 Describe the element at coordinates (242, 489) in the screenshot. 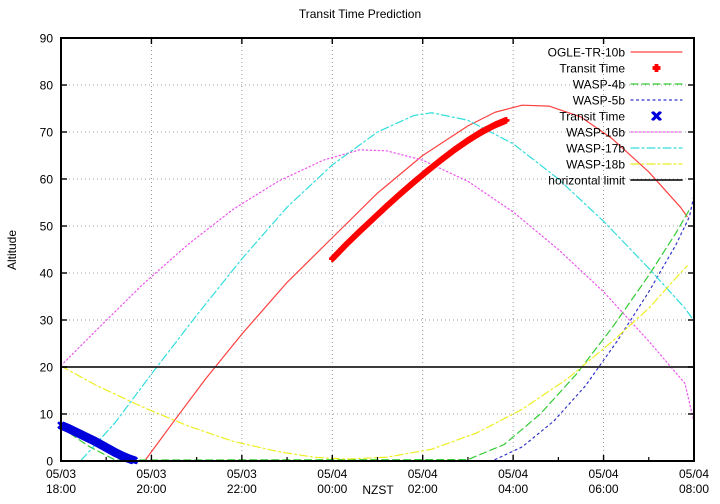

I see `x-tick-label-time: 22:00` at that location.